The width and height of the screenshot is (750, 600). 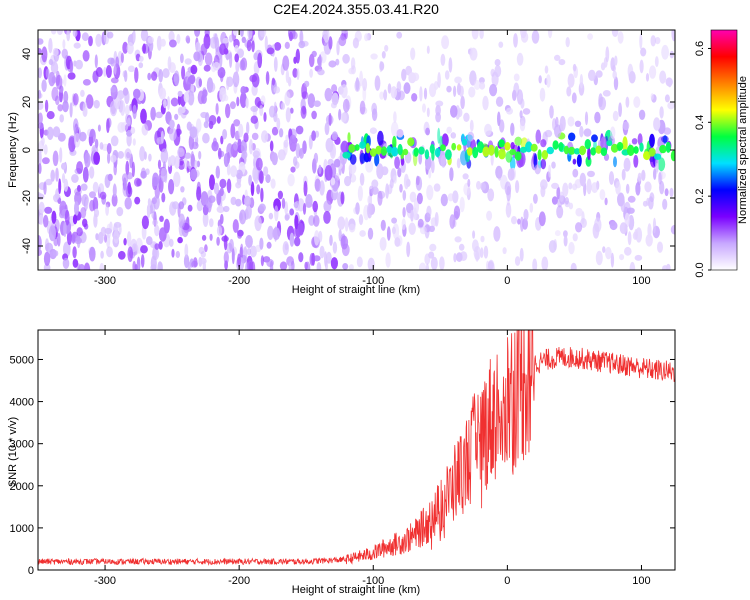 What do you see at coordinates (239, 281) in the screenshot?
I see `x-tick-label: -200` at bounding box center [239, 281].